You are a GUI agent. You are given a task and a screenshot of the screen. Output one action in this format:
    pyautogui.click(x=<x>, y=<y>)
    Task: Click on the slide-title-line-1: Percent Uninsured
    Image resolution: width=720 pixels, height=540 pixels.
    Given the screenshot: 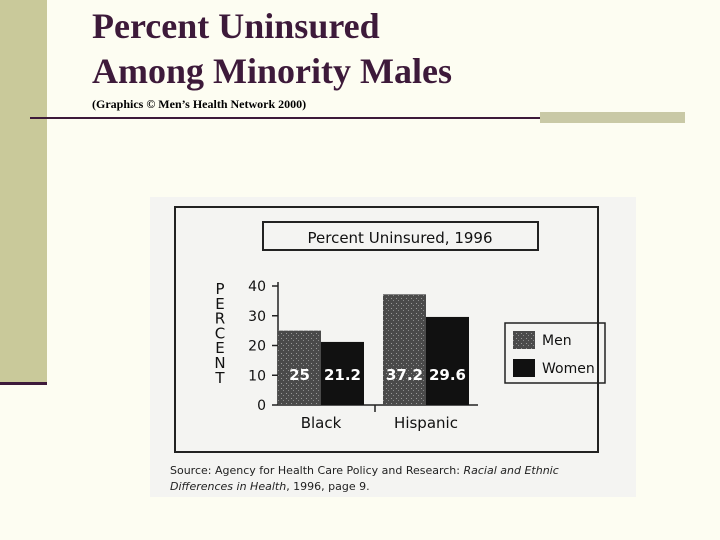 What is the action you would take?
    pyautogui.click(x=236, y=26)
    